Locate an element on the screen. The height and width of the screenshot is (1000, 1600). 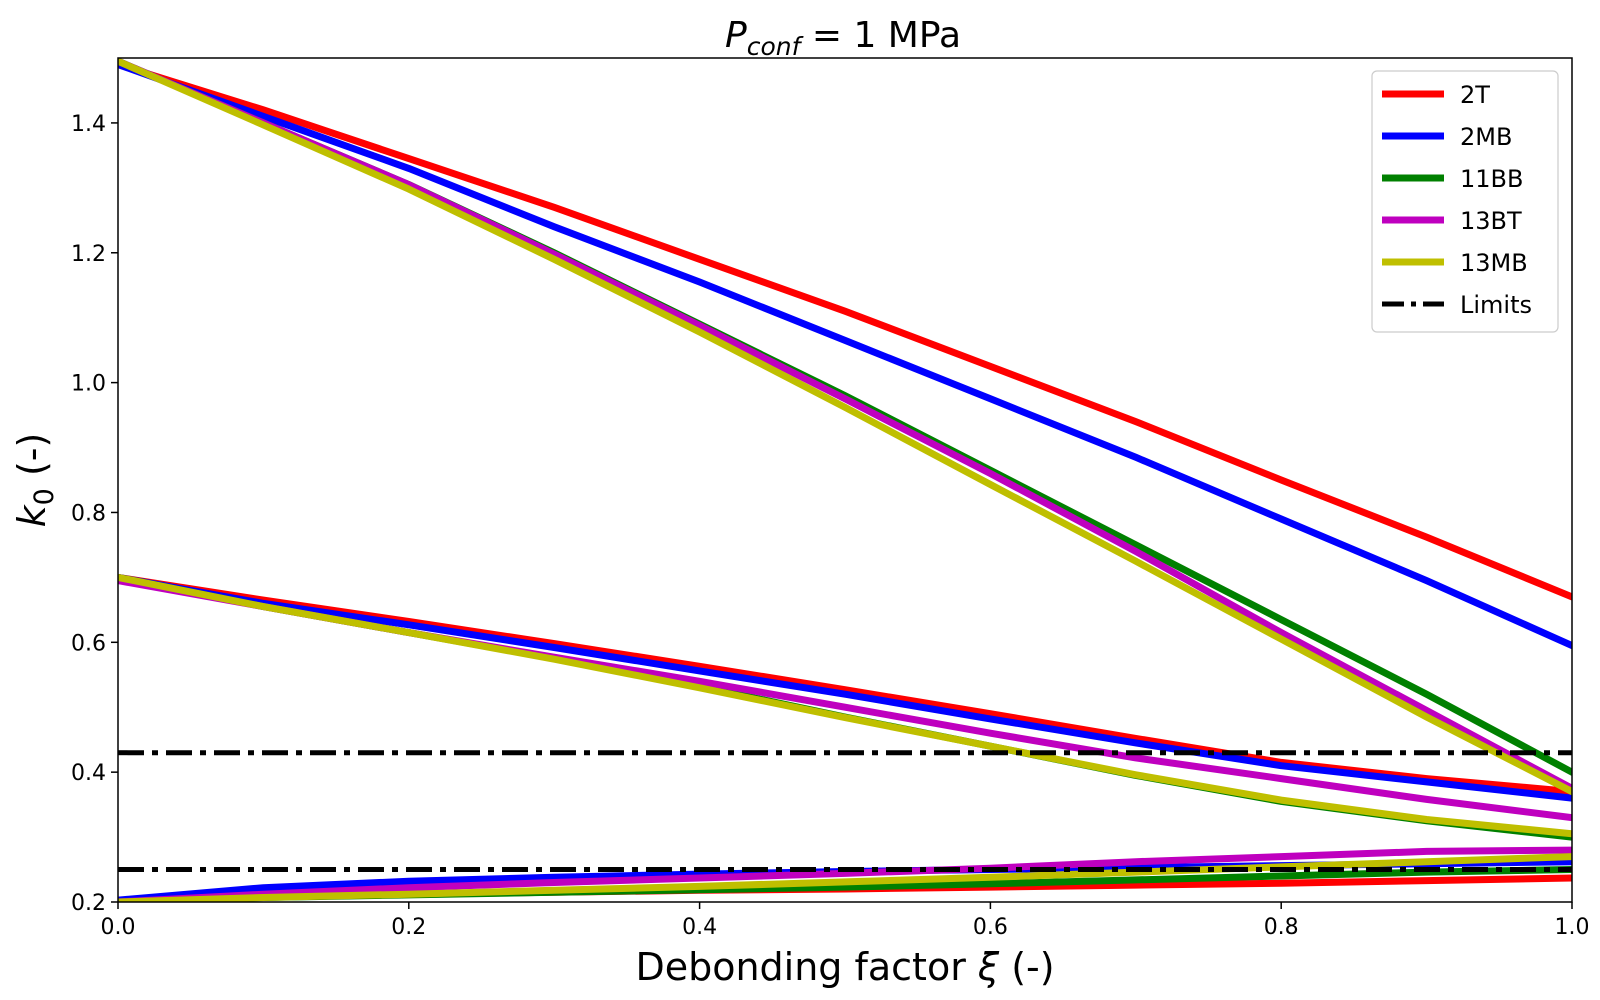
y-tick-label: 1.0 is located at coordinates (88, 384).